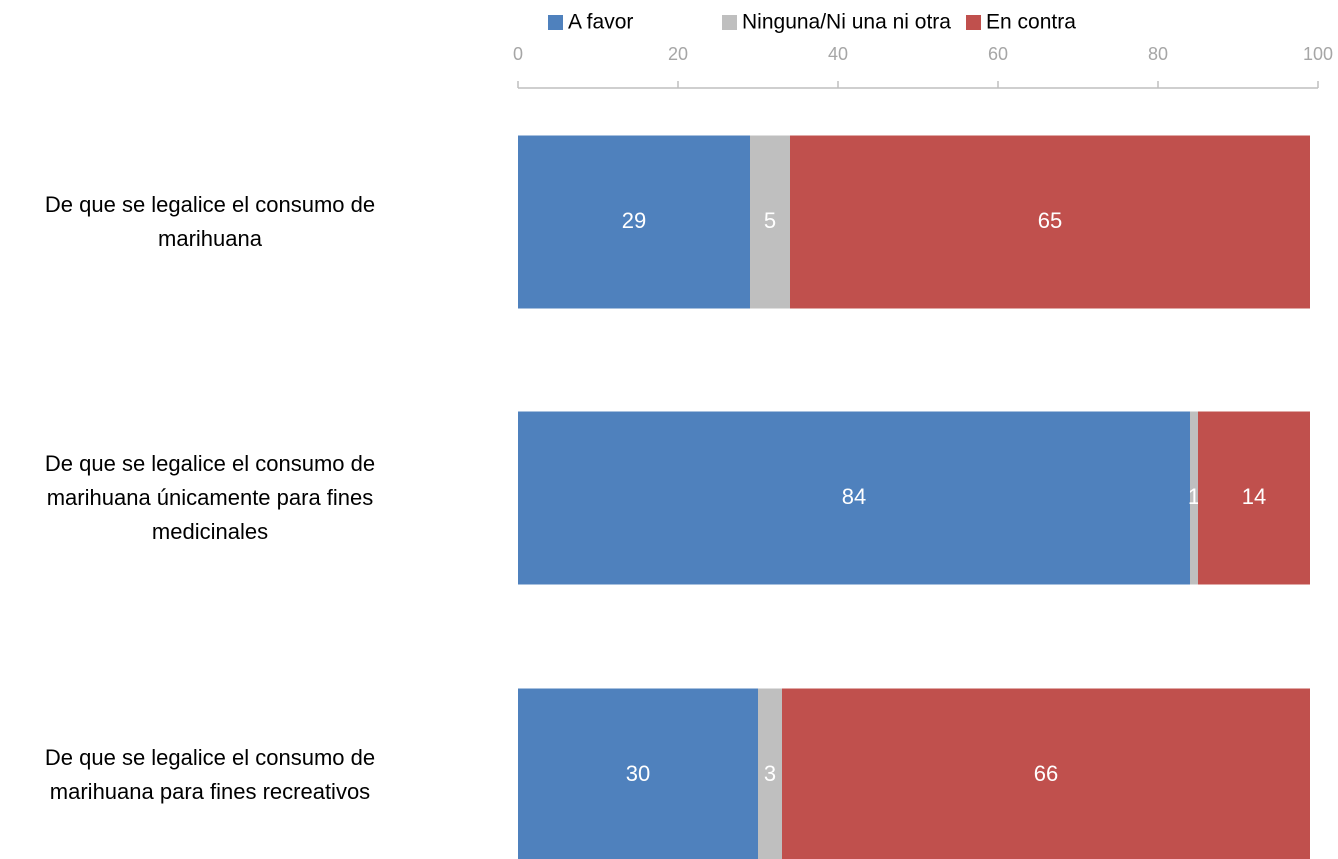  I want to click on data-label: 84, so click(854, 496).